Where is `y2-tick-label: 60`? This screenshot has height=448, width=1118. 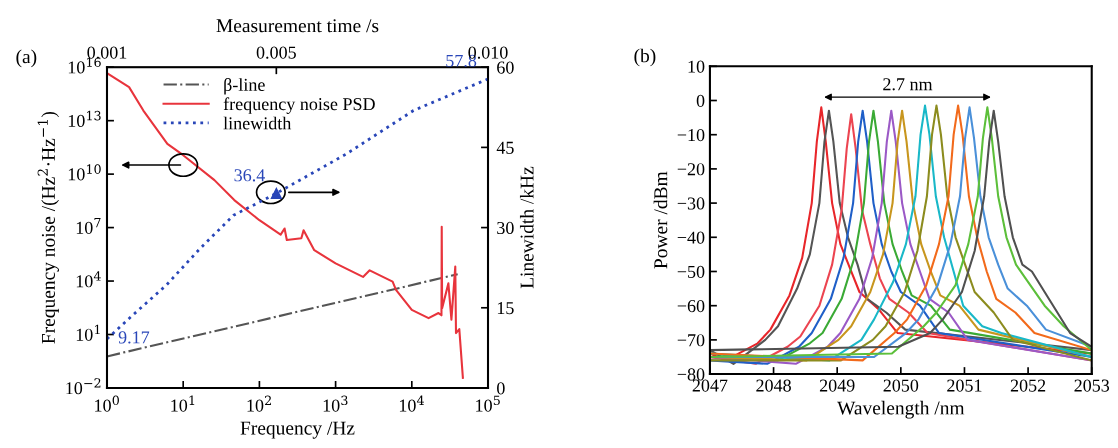
y2-tick-label: 60 is located at coordinates (505, 67).